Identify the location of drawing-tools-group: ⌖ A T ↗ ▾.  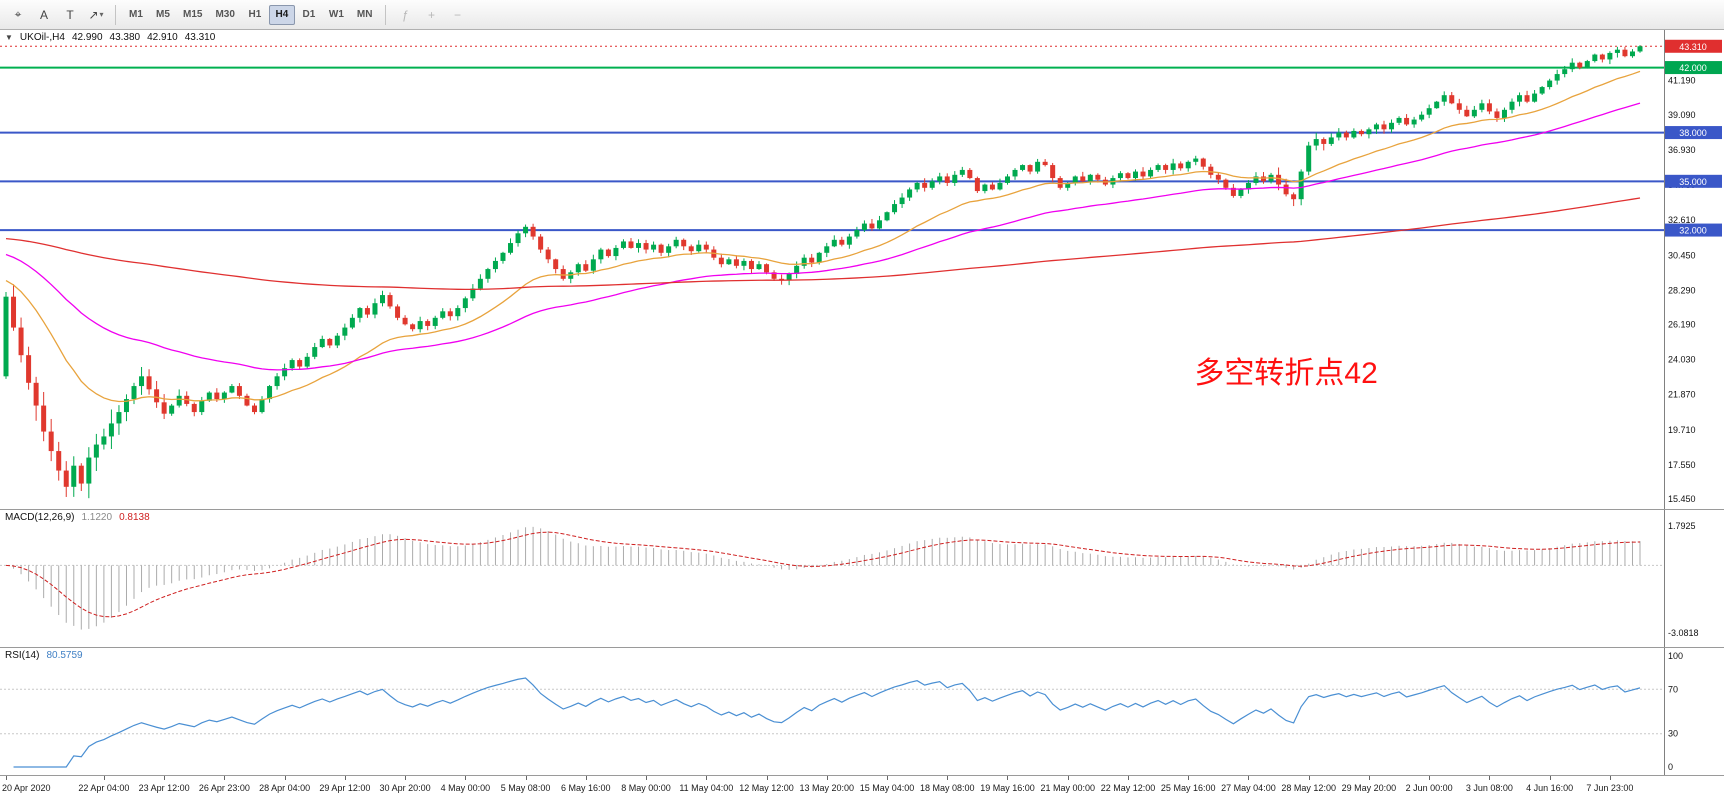
(57, 15).